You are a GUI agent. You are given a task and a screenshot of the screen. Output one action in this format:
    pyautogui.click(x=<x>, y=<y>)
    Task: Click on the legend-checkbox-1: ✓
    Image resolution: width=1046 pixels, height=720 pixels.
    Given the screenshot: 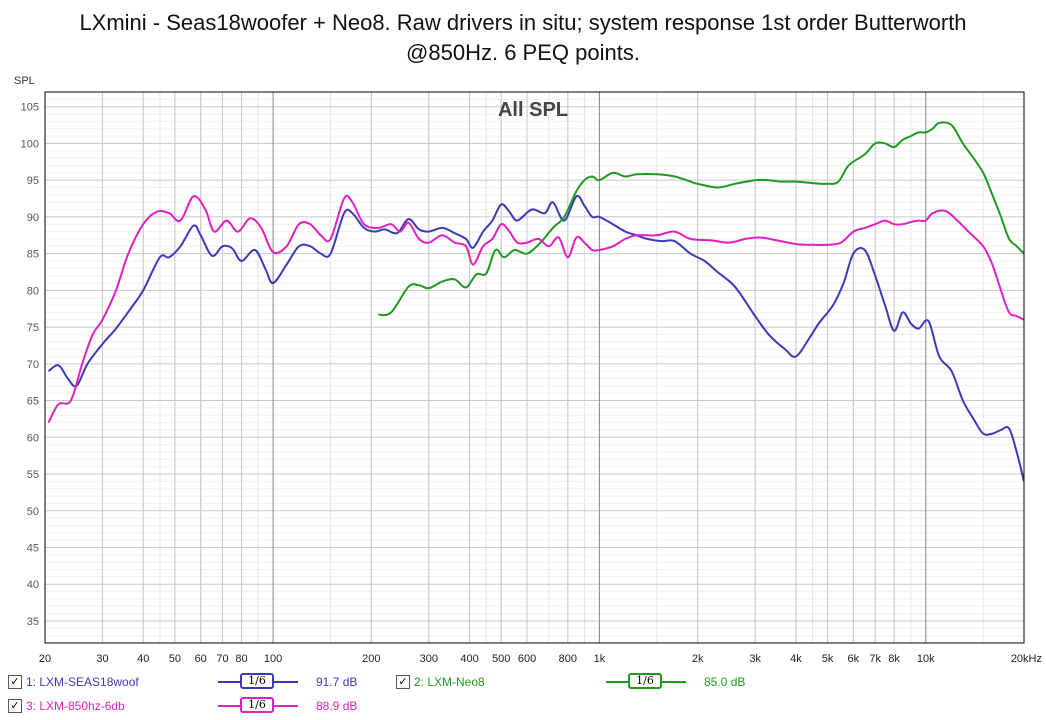 What is the action you would take?
    pyautogui.click(x=15, y=682)
    